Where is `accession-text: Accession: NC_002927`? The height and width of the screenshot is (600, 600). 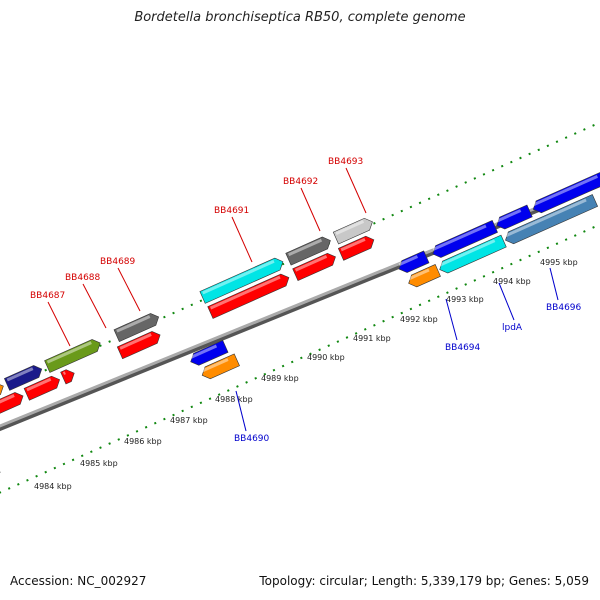
accession-text: Accession: NC_002927 is located at coordinates (78, 581).